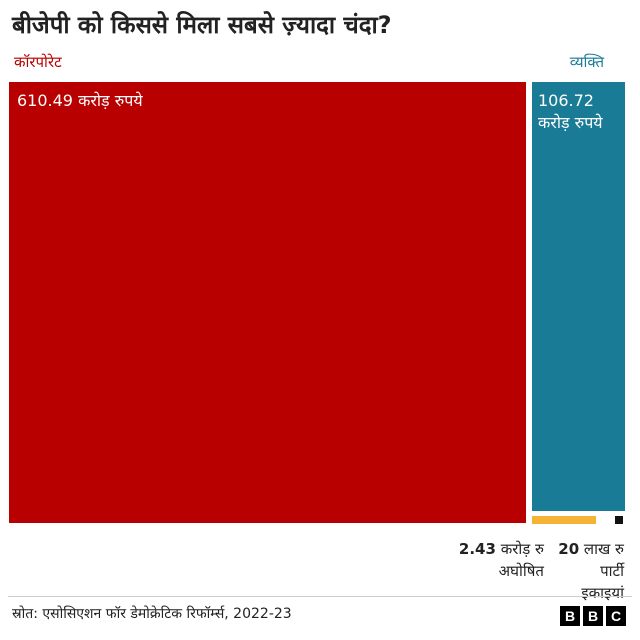 This screenshot has height=640, width=640. I want to click on footer-divider, so click(320, 596).